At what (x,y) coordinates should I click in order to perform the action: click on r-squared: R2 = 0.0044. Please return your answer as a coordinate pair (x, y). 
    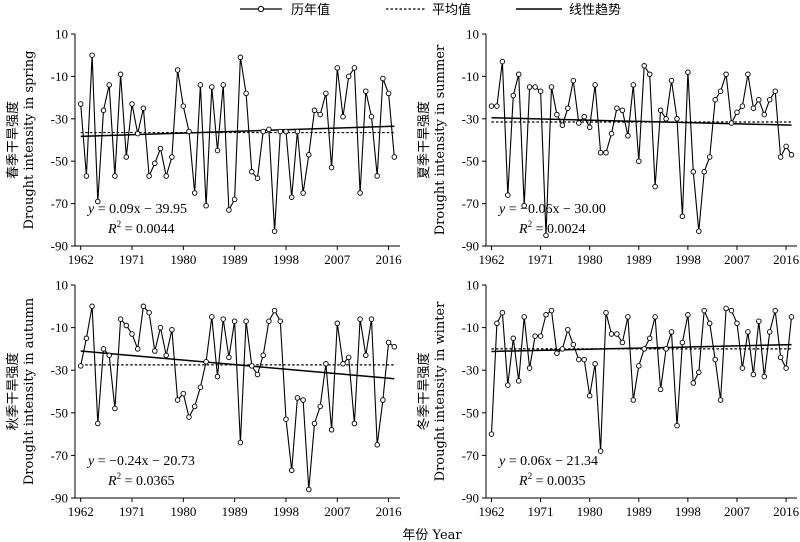
    Looking at the image, I should click on (140, 228).